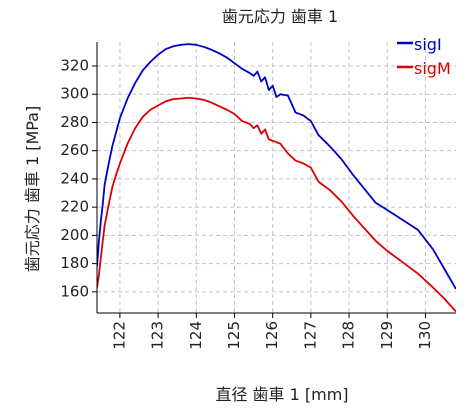 This screenshot has width=472, height=413. What do you see at coordinates (310, 335) in the screenshot?
I see `x-tick-label: 127` at bounding box center [310, 335].